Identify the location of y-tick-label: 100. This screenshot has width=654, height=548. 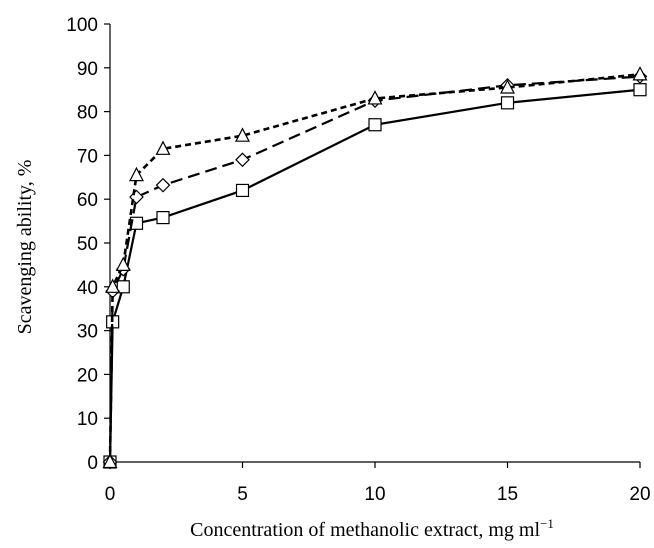
(82, 25).